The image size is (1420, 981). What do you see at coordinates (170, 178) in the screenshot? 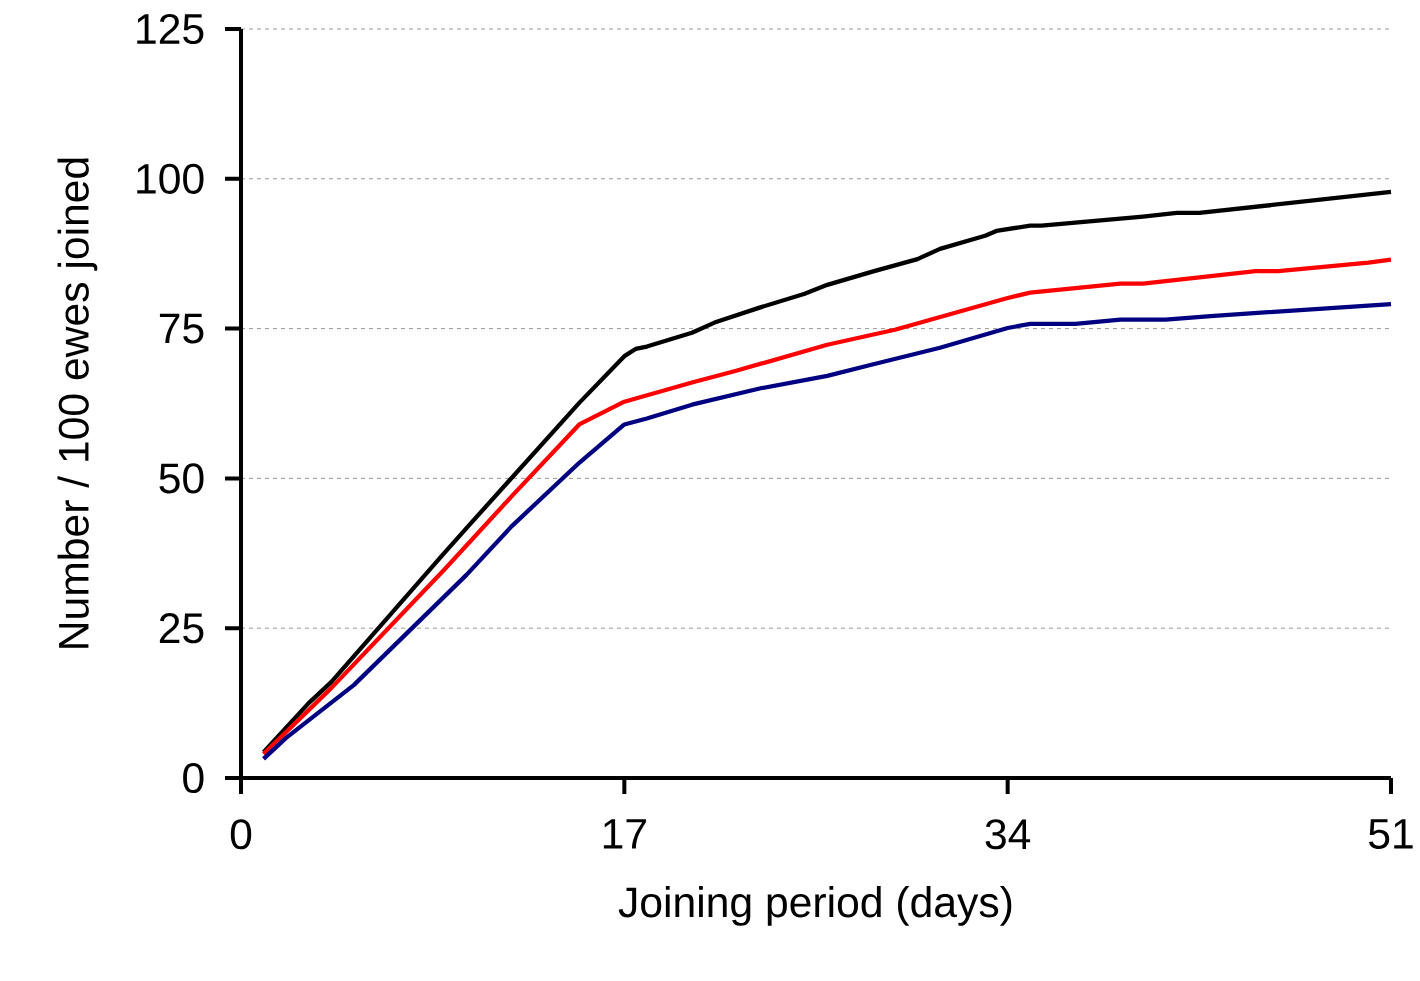
I see `y-tick-label: 100` at bounding box center [170, 178].